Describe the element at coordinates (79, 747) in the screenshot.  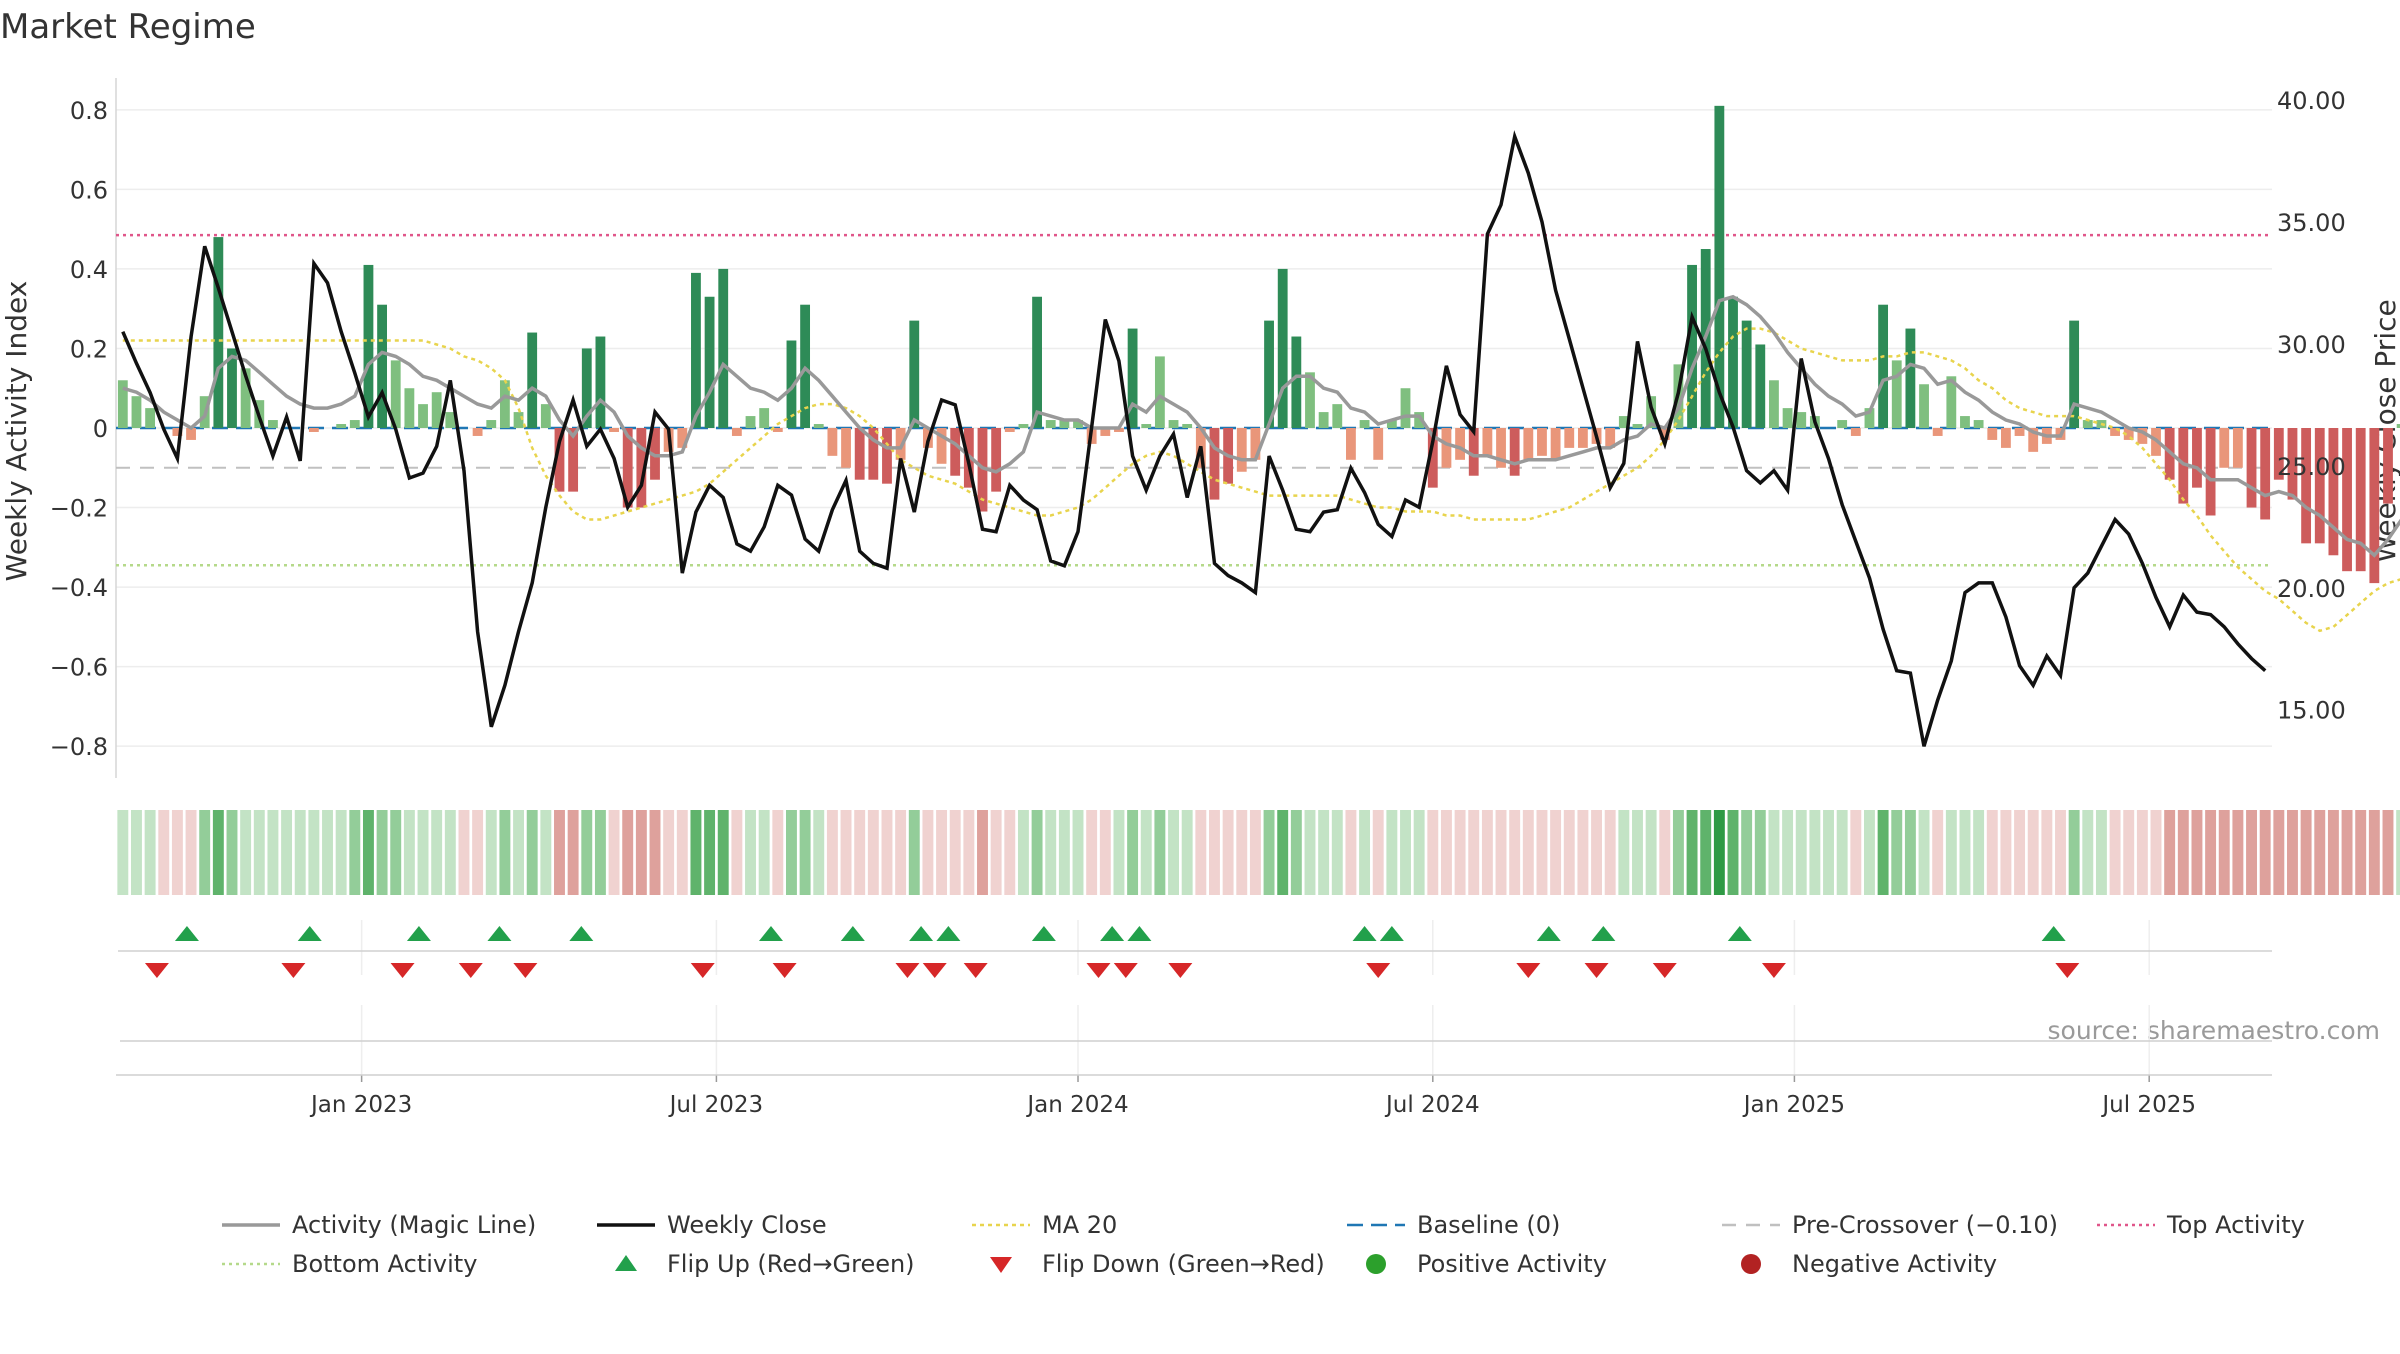
I see `y-left-tick-label: −0.8` at that location.